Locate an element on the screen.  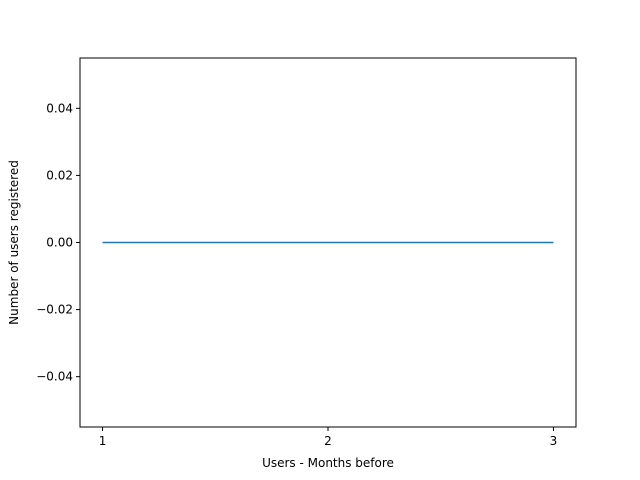
x-tick-label: 3 is located at coordinates (554, 441).